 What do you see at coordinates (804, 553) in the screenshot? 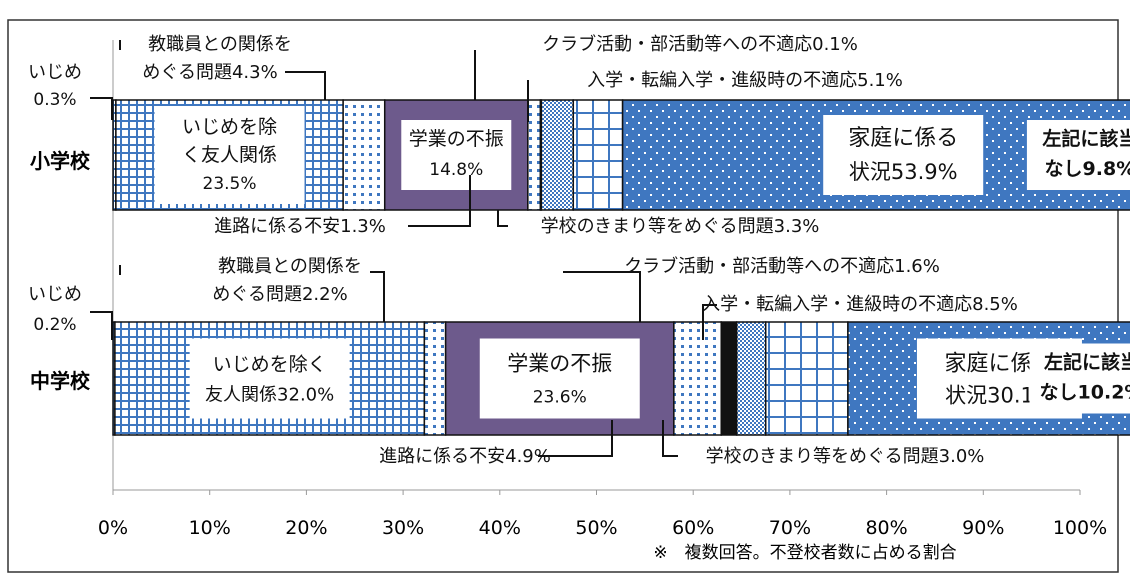
I see `footnote: ※ 複数回答。不登校者数に占める割合` at bounding box center [804, 553].